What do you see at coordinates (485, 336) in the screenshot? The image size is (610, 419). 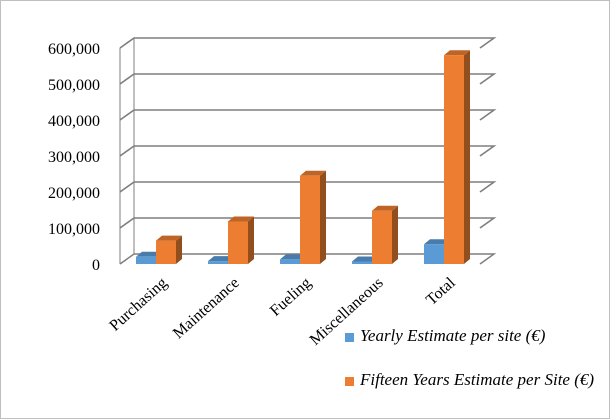 I see `legend-label-yearly: Yearly Estimate per site (€)` at bounding box center [485, 336].